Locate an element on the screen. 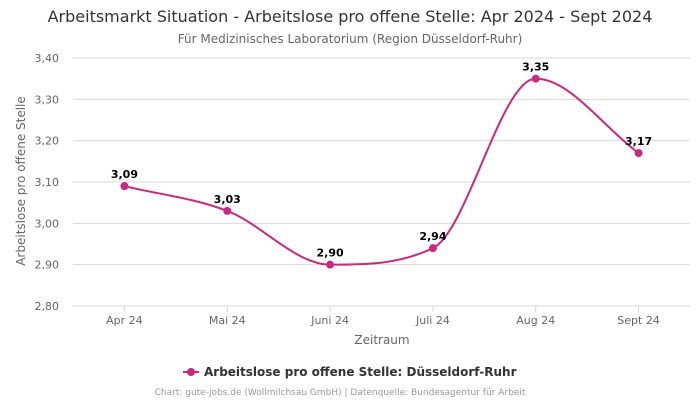  data-label: 3,03 is located at coordinates (227, 199).